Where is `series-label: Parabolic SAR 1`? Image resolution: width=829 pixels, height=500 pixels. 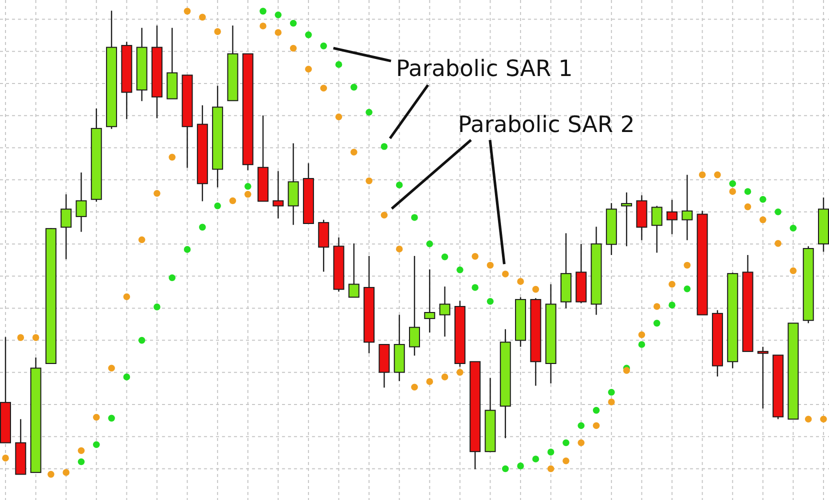 series-label: Parabolic SAR 1 is located at coordinates (484, 69).